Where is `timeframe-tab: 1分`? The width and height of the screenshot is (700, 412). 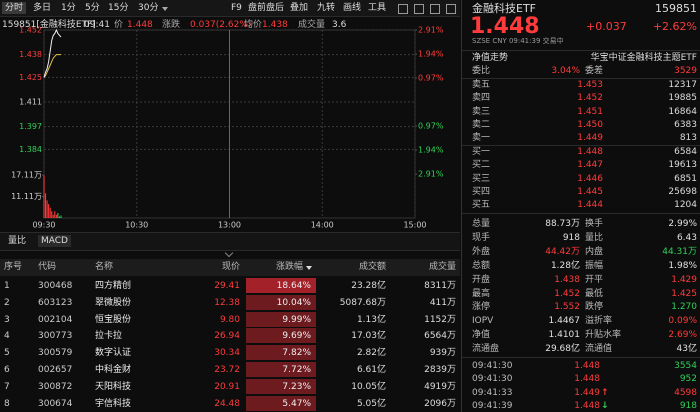 timeframe-tab: 1分 is located at coordinates (68, 8).